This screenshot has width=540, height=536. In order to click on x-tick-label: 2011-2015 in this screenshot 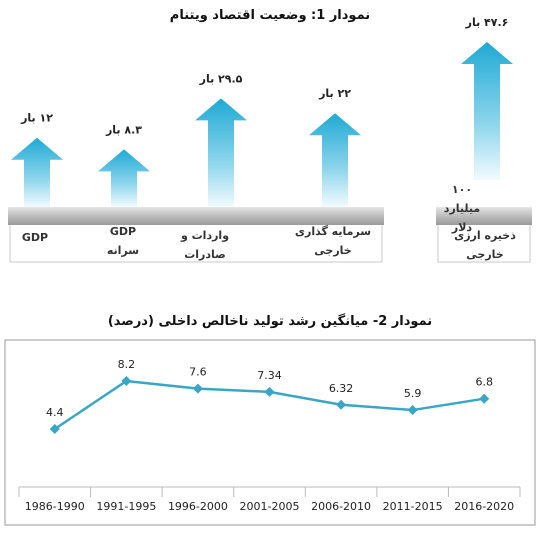, I will do `click(413, 506)`.